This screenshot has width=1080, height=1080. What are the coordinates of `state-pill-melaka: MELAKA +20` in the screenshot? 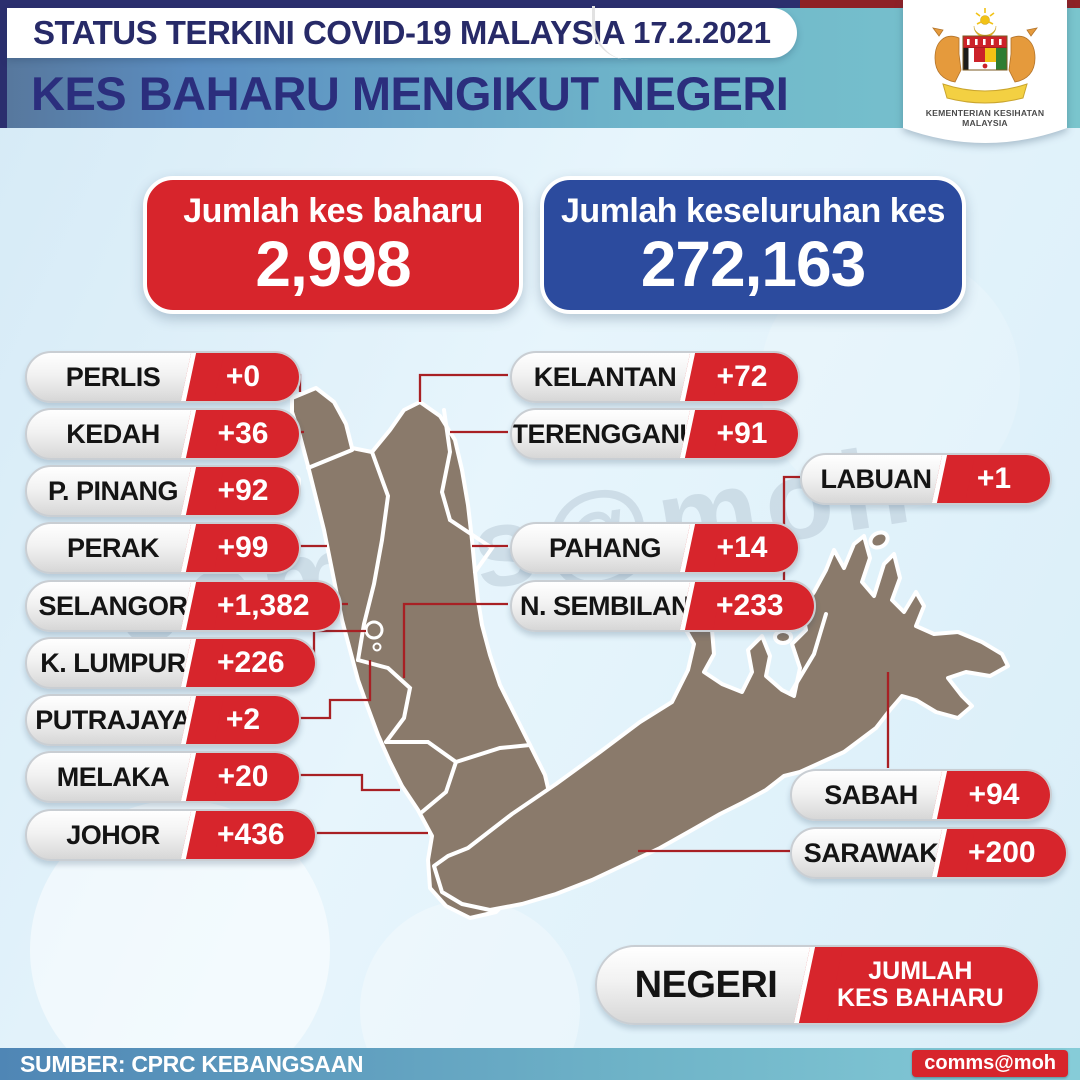 It's located at (163, 777).